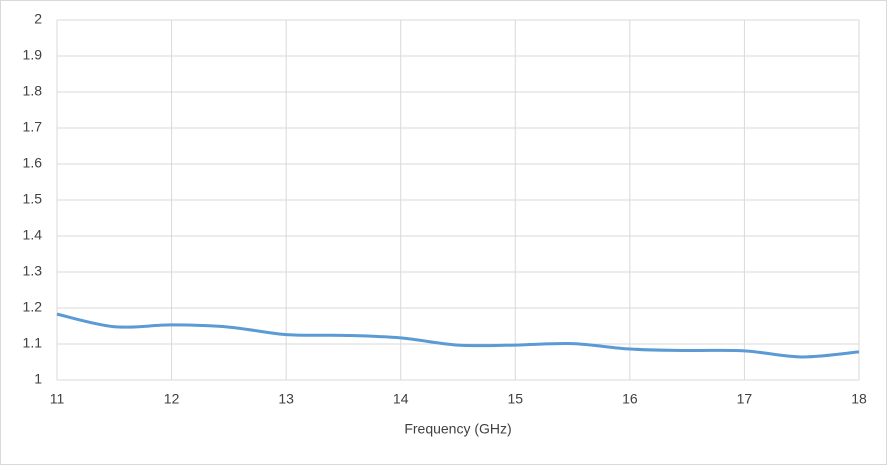 The width and height of the screenshot is (888, 466). I want to click on x-axis-label: Frequency (GHz), so click(457, 429).